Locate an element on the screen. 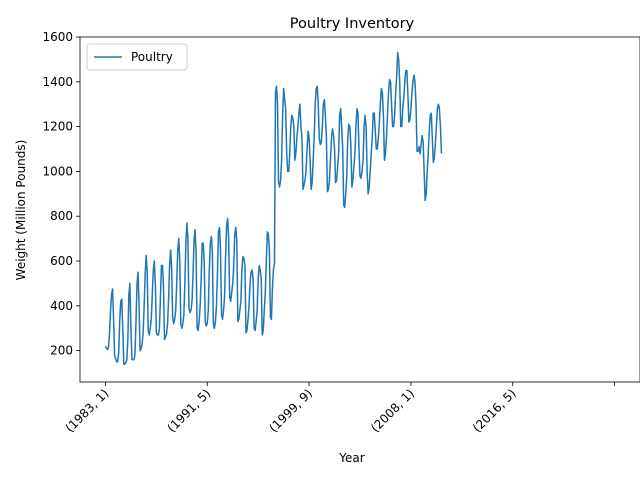  y-axis-label: Weight (Million Pounds) is located at coordinates (21, 210).